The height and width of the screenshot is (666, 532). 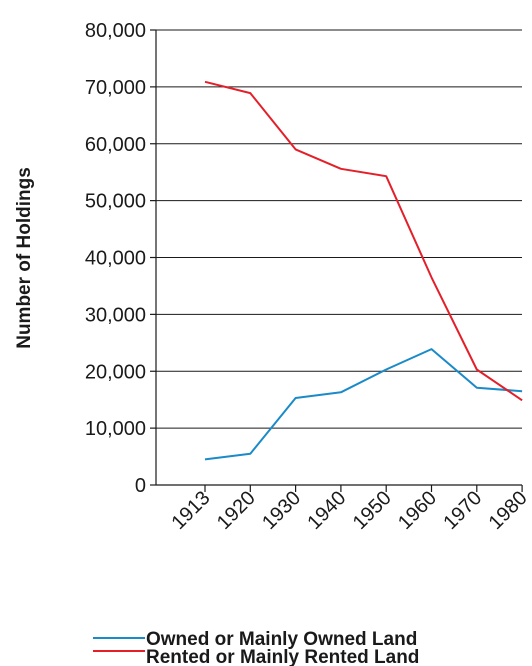 What do you see at coordinates (115, 31) in the screenshot?
I see `y-tick-label: 80,000` at bounding box center [115, 31].